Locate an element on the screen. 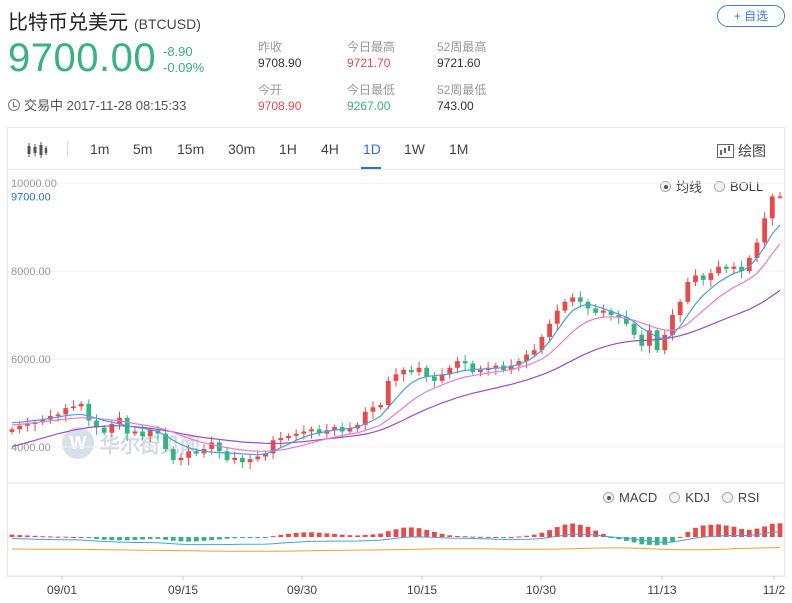  y-tick-label: 8000.00 is located at coordinates (31, 272).